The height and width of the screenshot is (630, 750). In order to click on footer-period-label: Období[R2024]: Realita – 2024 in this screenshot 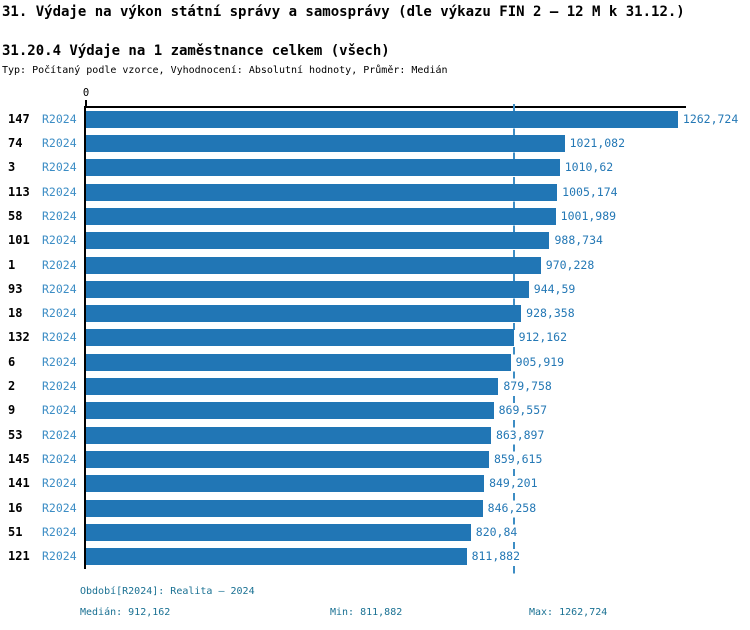, I will do `click(167, 591)`.